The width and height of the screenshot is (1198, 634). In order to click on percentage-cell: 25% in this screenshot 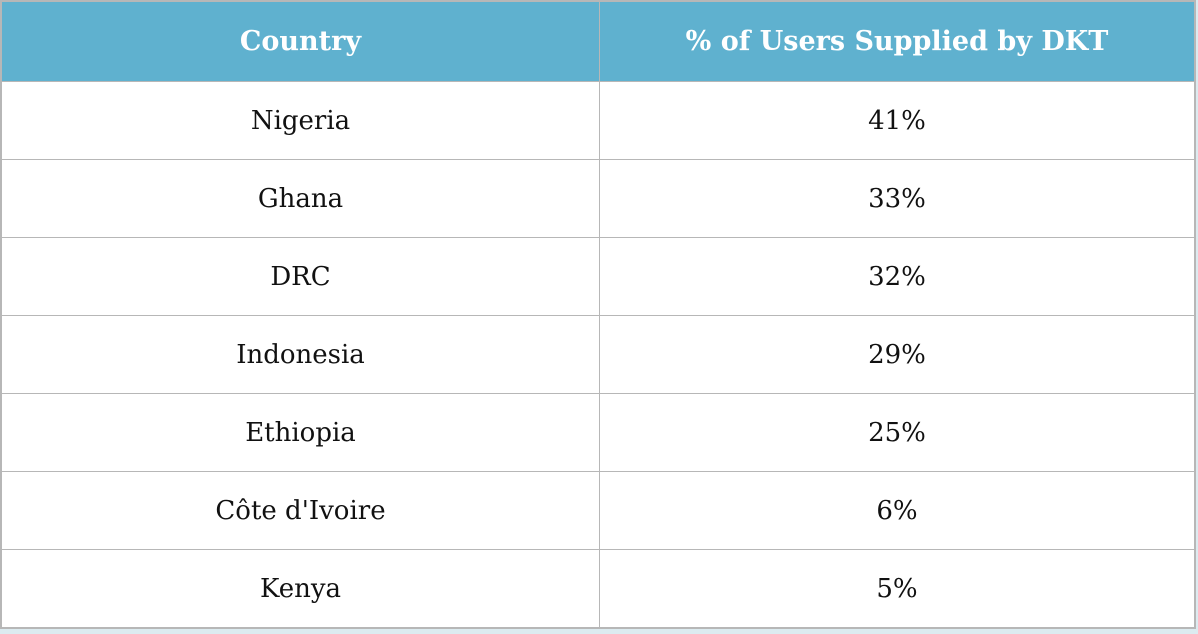, I will do `click(897, 432)`.